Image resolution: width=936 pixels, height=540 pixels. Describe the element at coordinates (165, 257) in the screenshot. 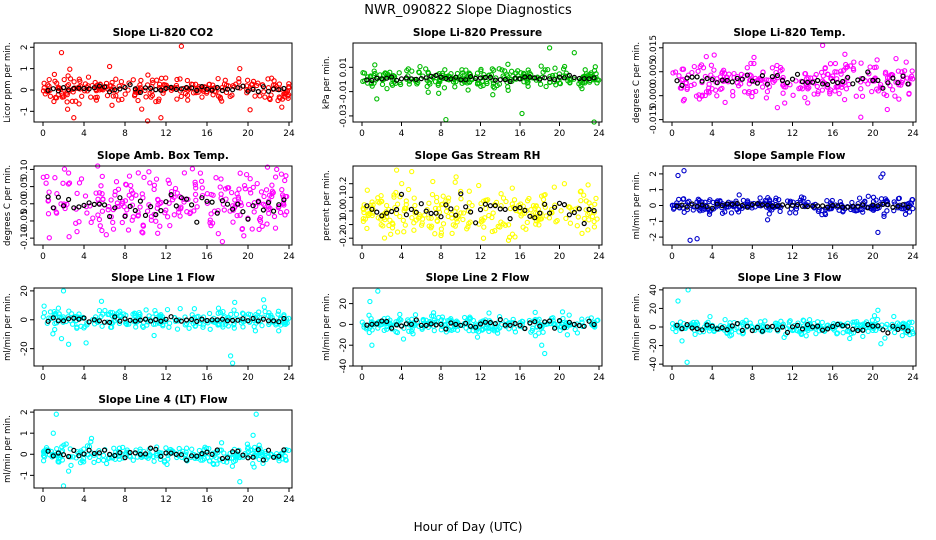

I see `x-tick-label: 12` at that location.